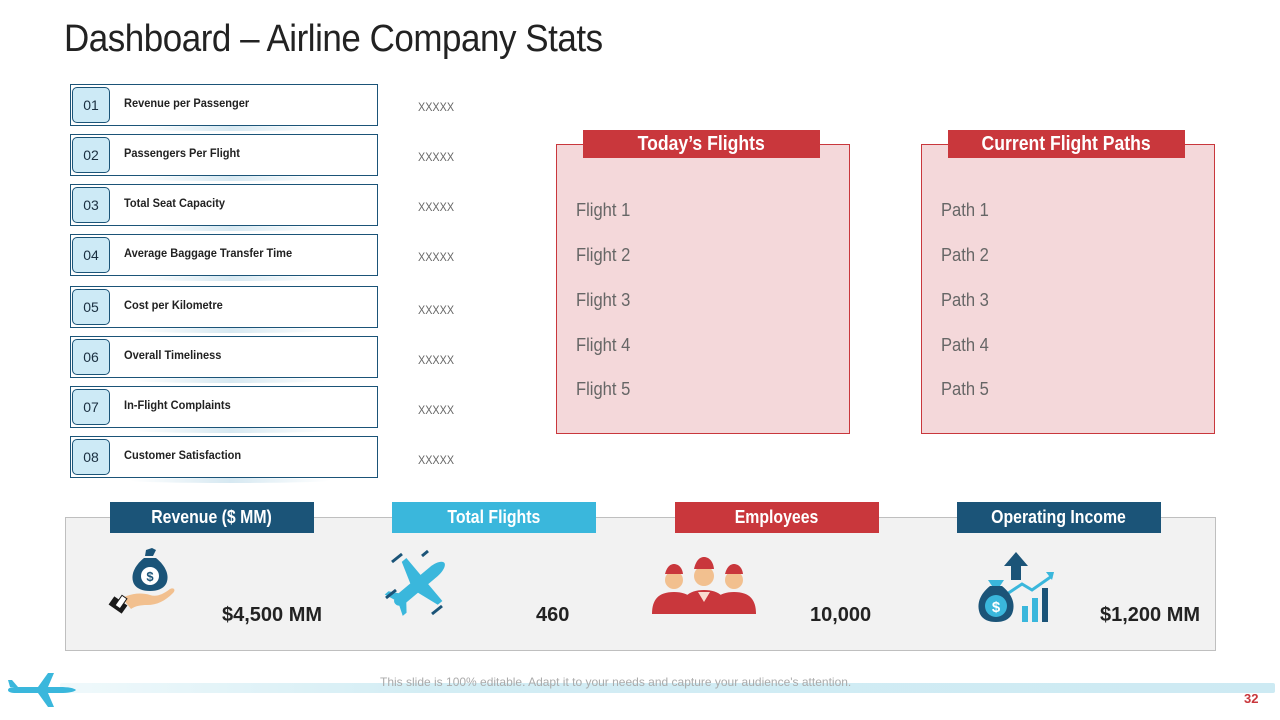 Image resolution: width=1280 pixels, height=720 pixels. Describe the element at coordinates (603, 300) in the screenshot. I see `flight-item: Flight 3` at that location.